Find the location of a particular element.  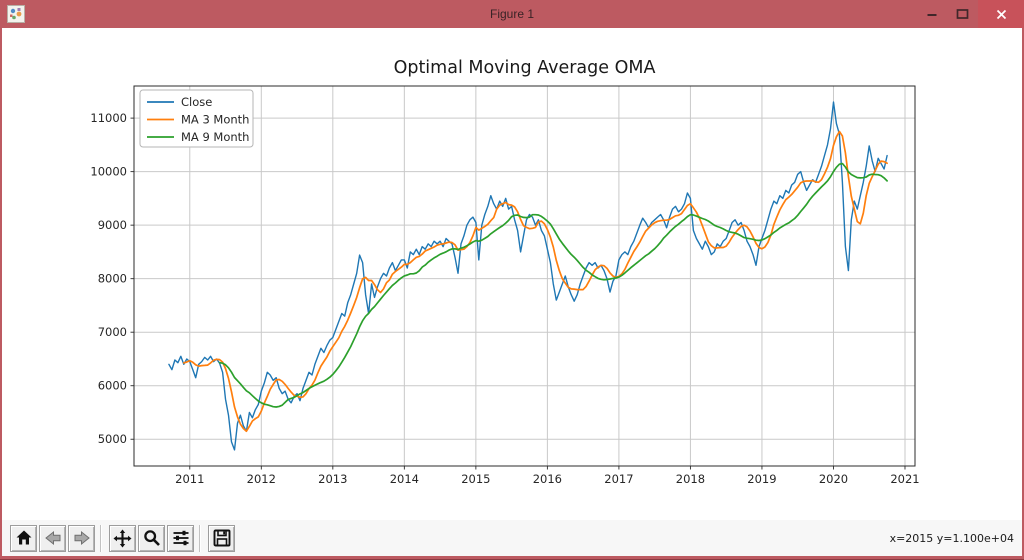

chart-title: Optimal Moving Average OMA is located at coordinates (525, 68).